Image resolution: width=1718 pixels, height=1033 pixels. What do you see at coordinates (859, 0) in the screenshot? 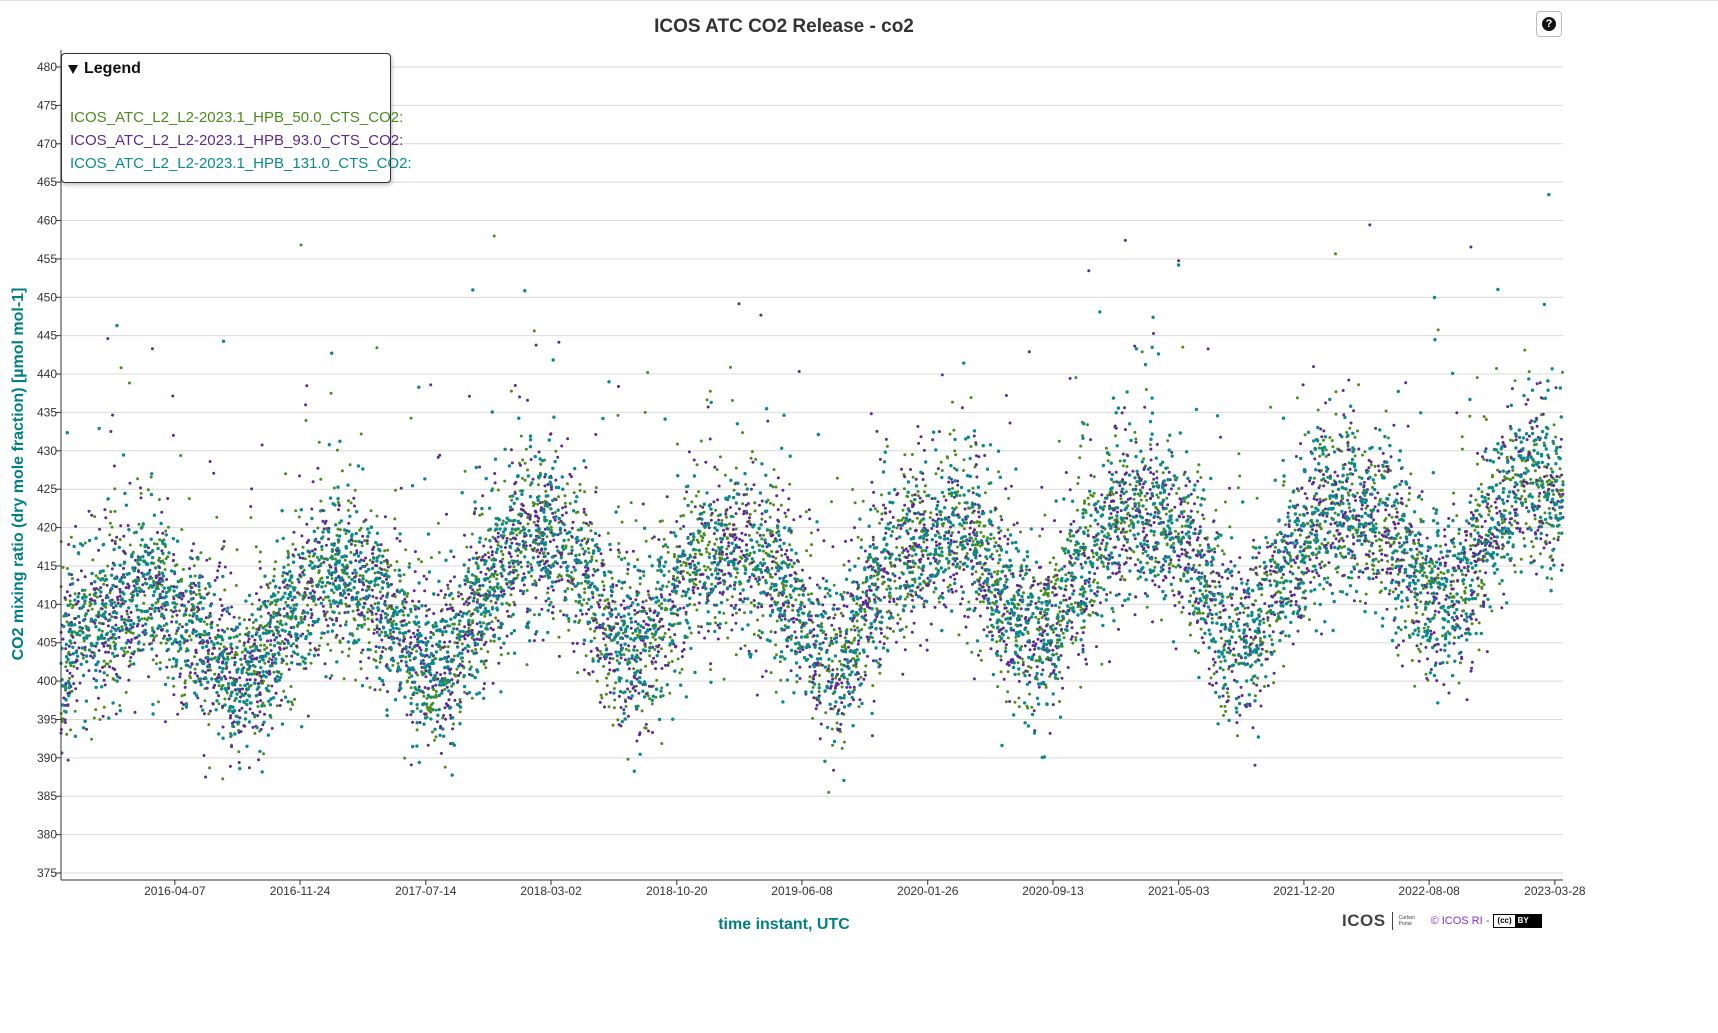
I see `top-divider` at bounding box center [859, 0].